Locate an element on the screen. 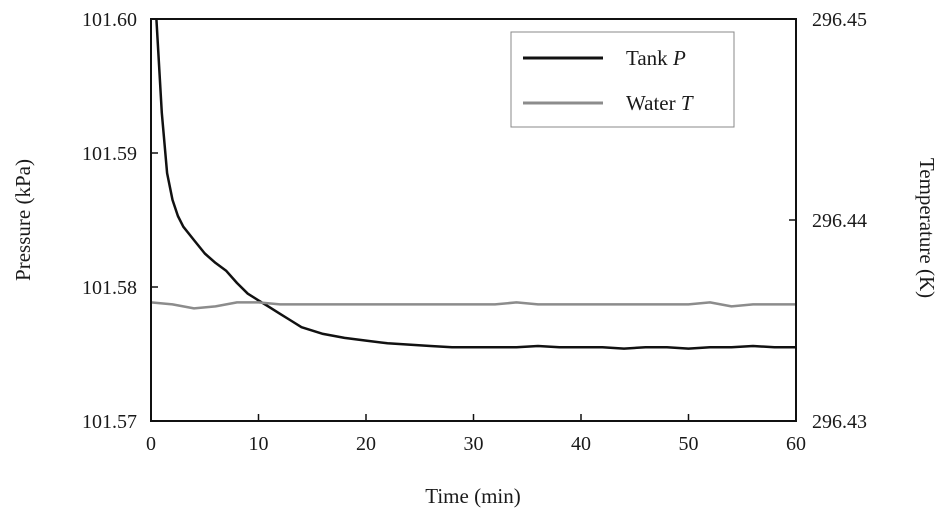 This screenshot has width=943, height=513. legend-box is located at coordinates (622, 79).